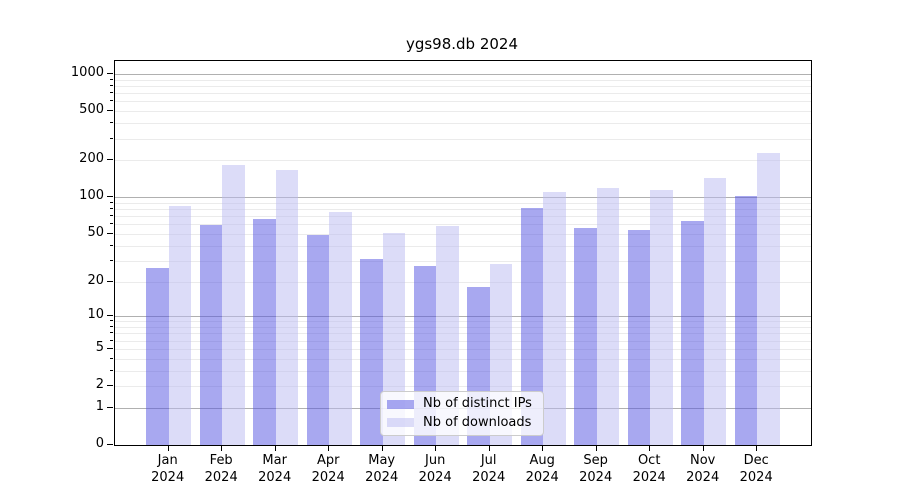  Describe the element at coordinates (91, 159) in the screenshot. I see `y-tick-label: 200` at that location.